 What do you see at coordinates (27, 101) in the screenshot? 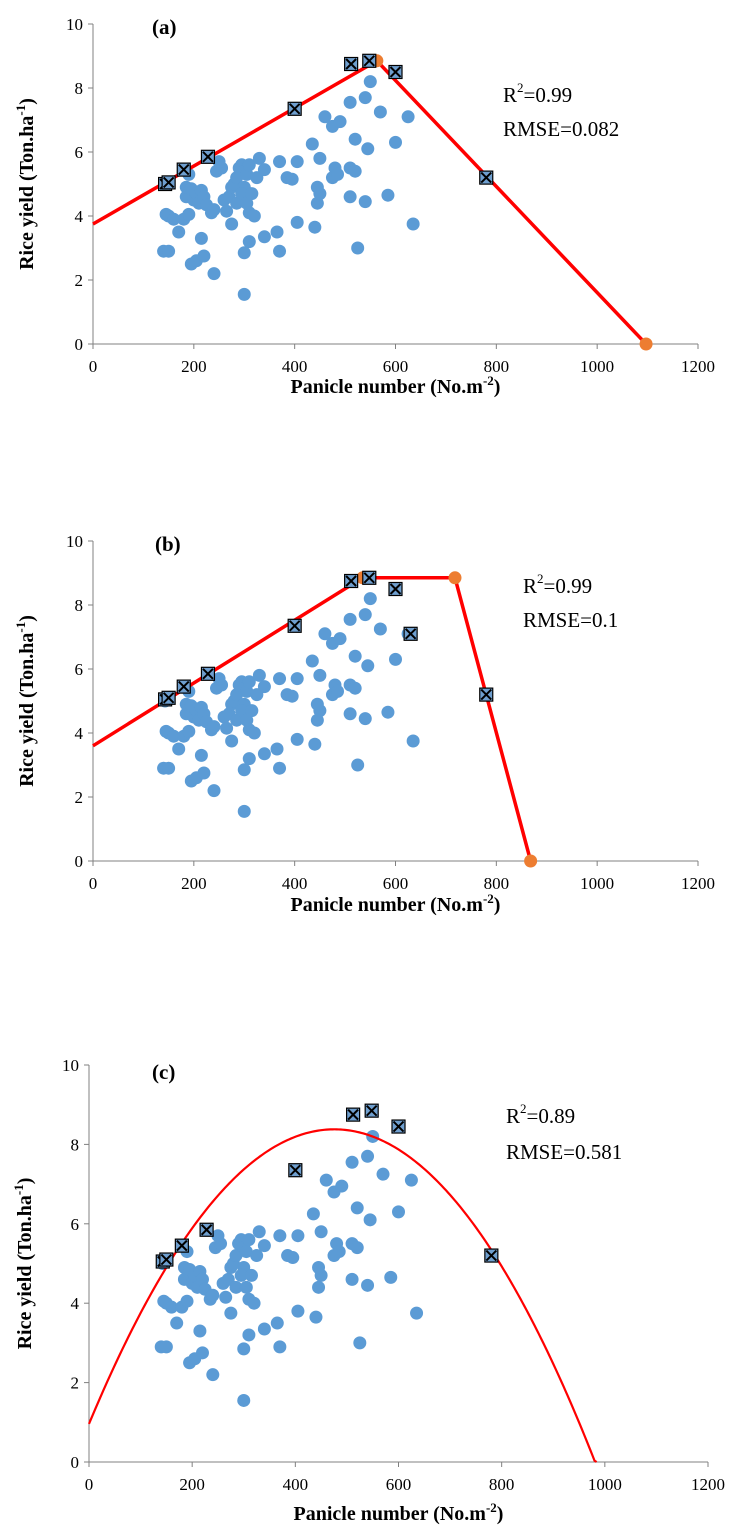
I see `y-axis-title-end: )` at bounding box center [27, 101].